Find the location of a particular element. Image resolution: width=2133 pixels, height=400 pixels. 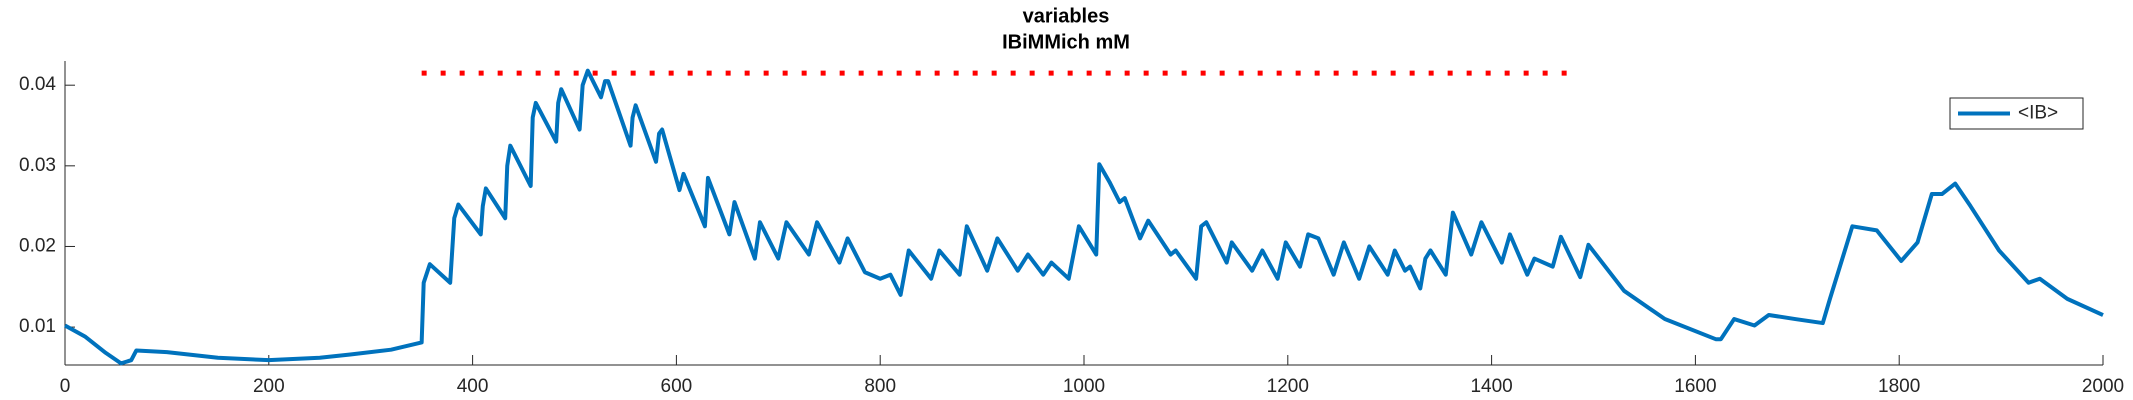

x-tick-label: 1000 is located at coordinates (1084, 386).